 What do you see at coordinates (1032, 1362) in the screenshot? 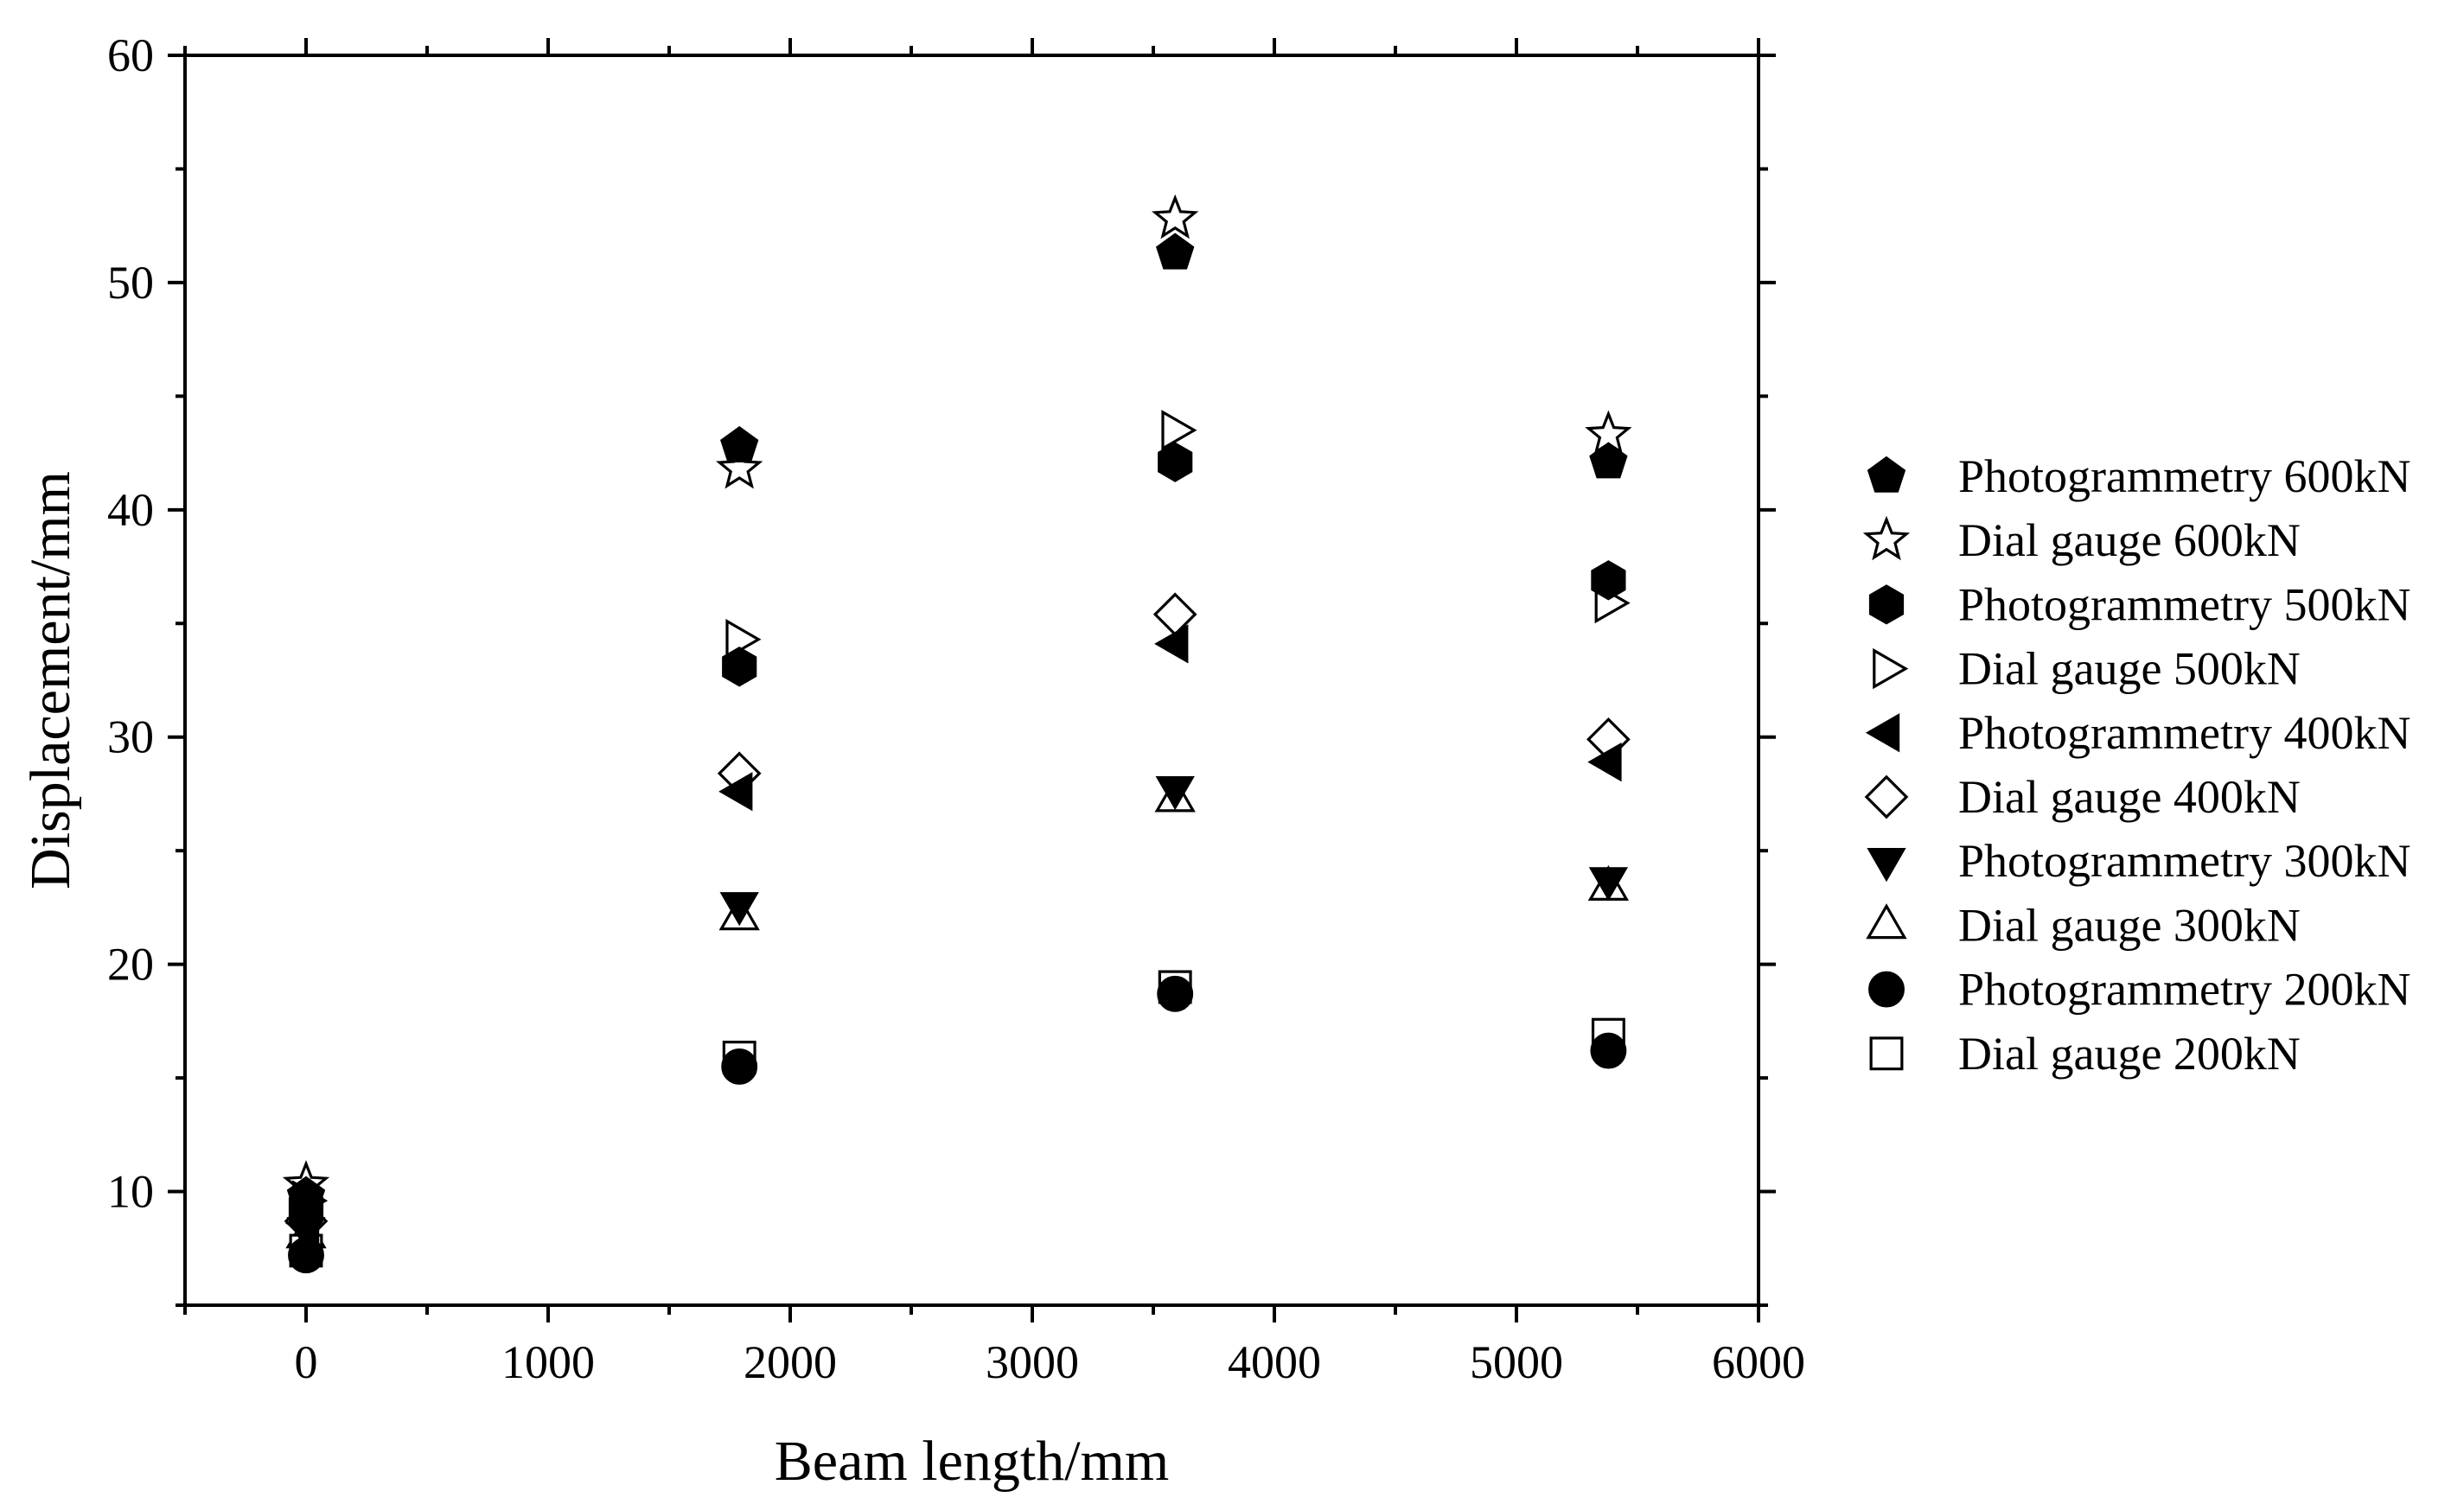
I see `x-tick-label: 3000` at bounding box center [1032, 1362].